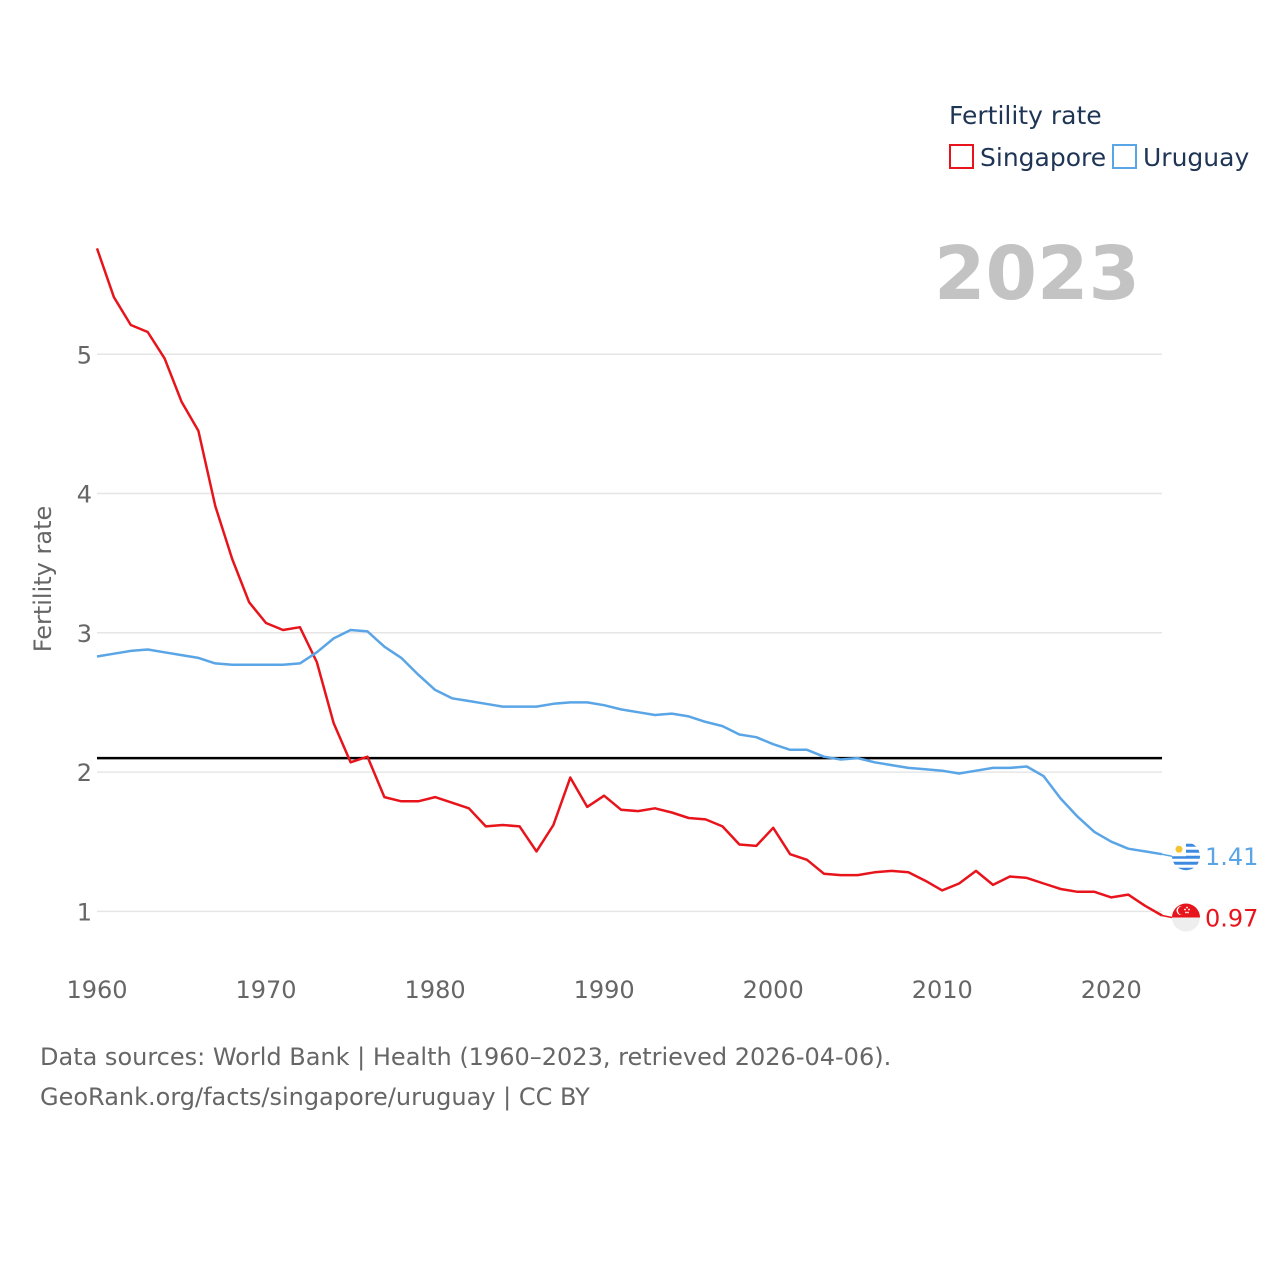 The width and height of the screenshot is (1280, 1280). I want to click on series-line-uruguay, so click(629, 742).